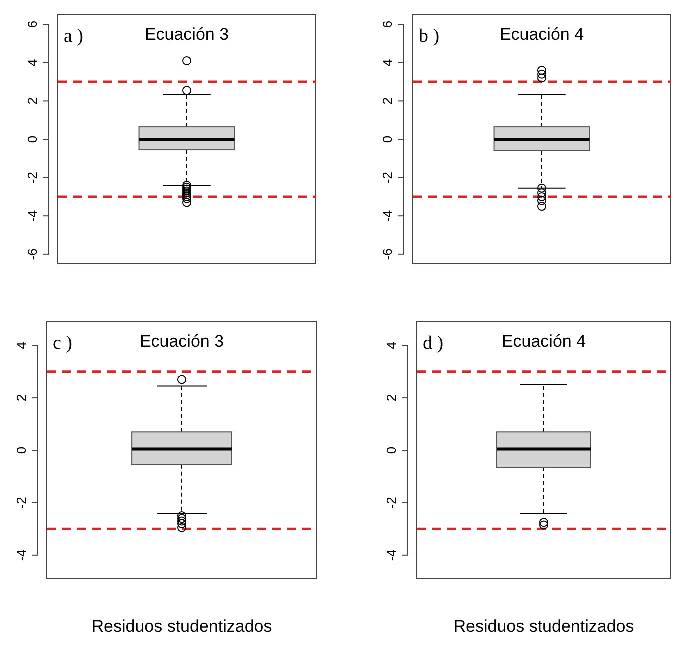 Image resolution: width=676 pixels, height=661 pixels. What do you see at coordinates (63, 343) in the screenshot?
I see `annotation: c )` at bounding box center [63, 343].